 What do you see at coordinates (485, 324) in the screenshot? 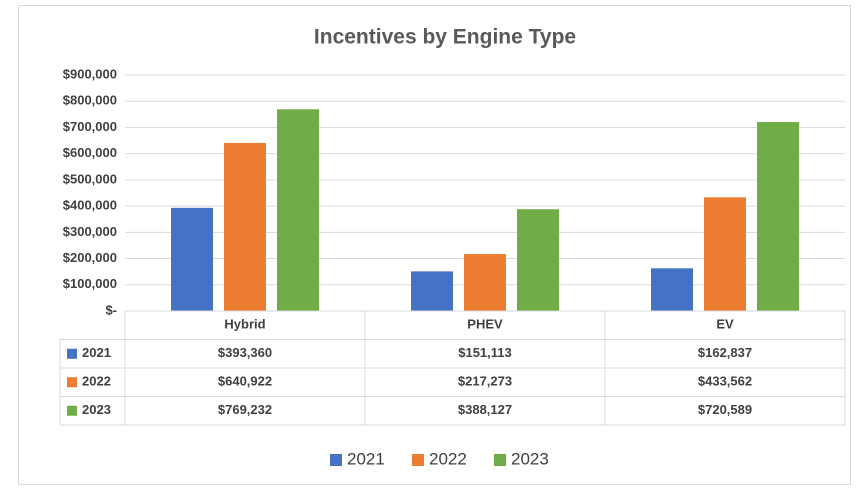
I see `table-header: PHEV` at bounding box center [485, 324].